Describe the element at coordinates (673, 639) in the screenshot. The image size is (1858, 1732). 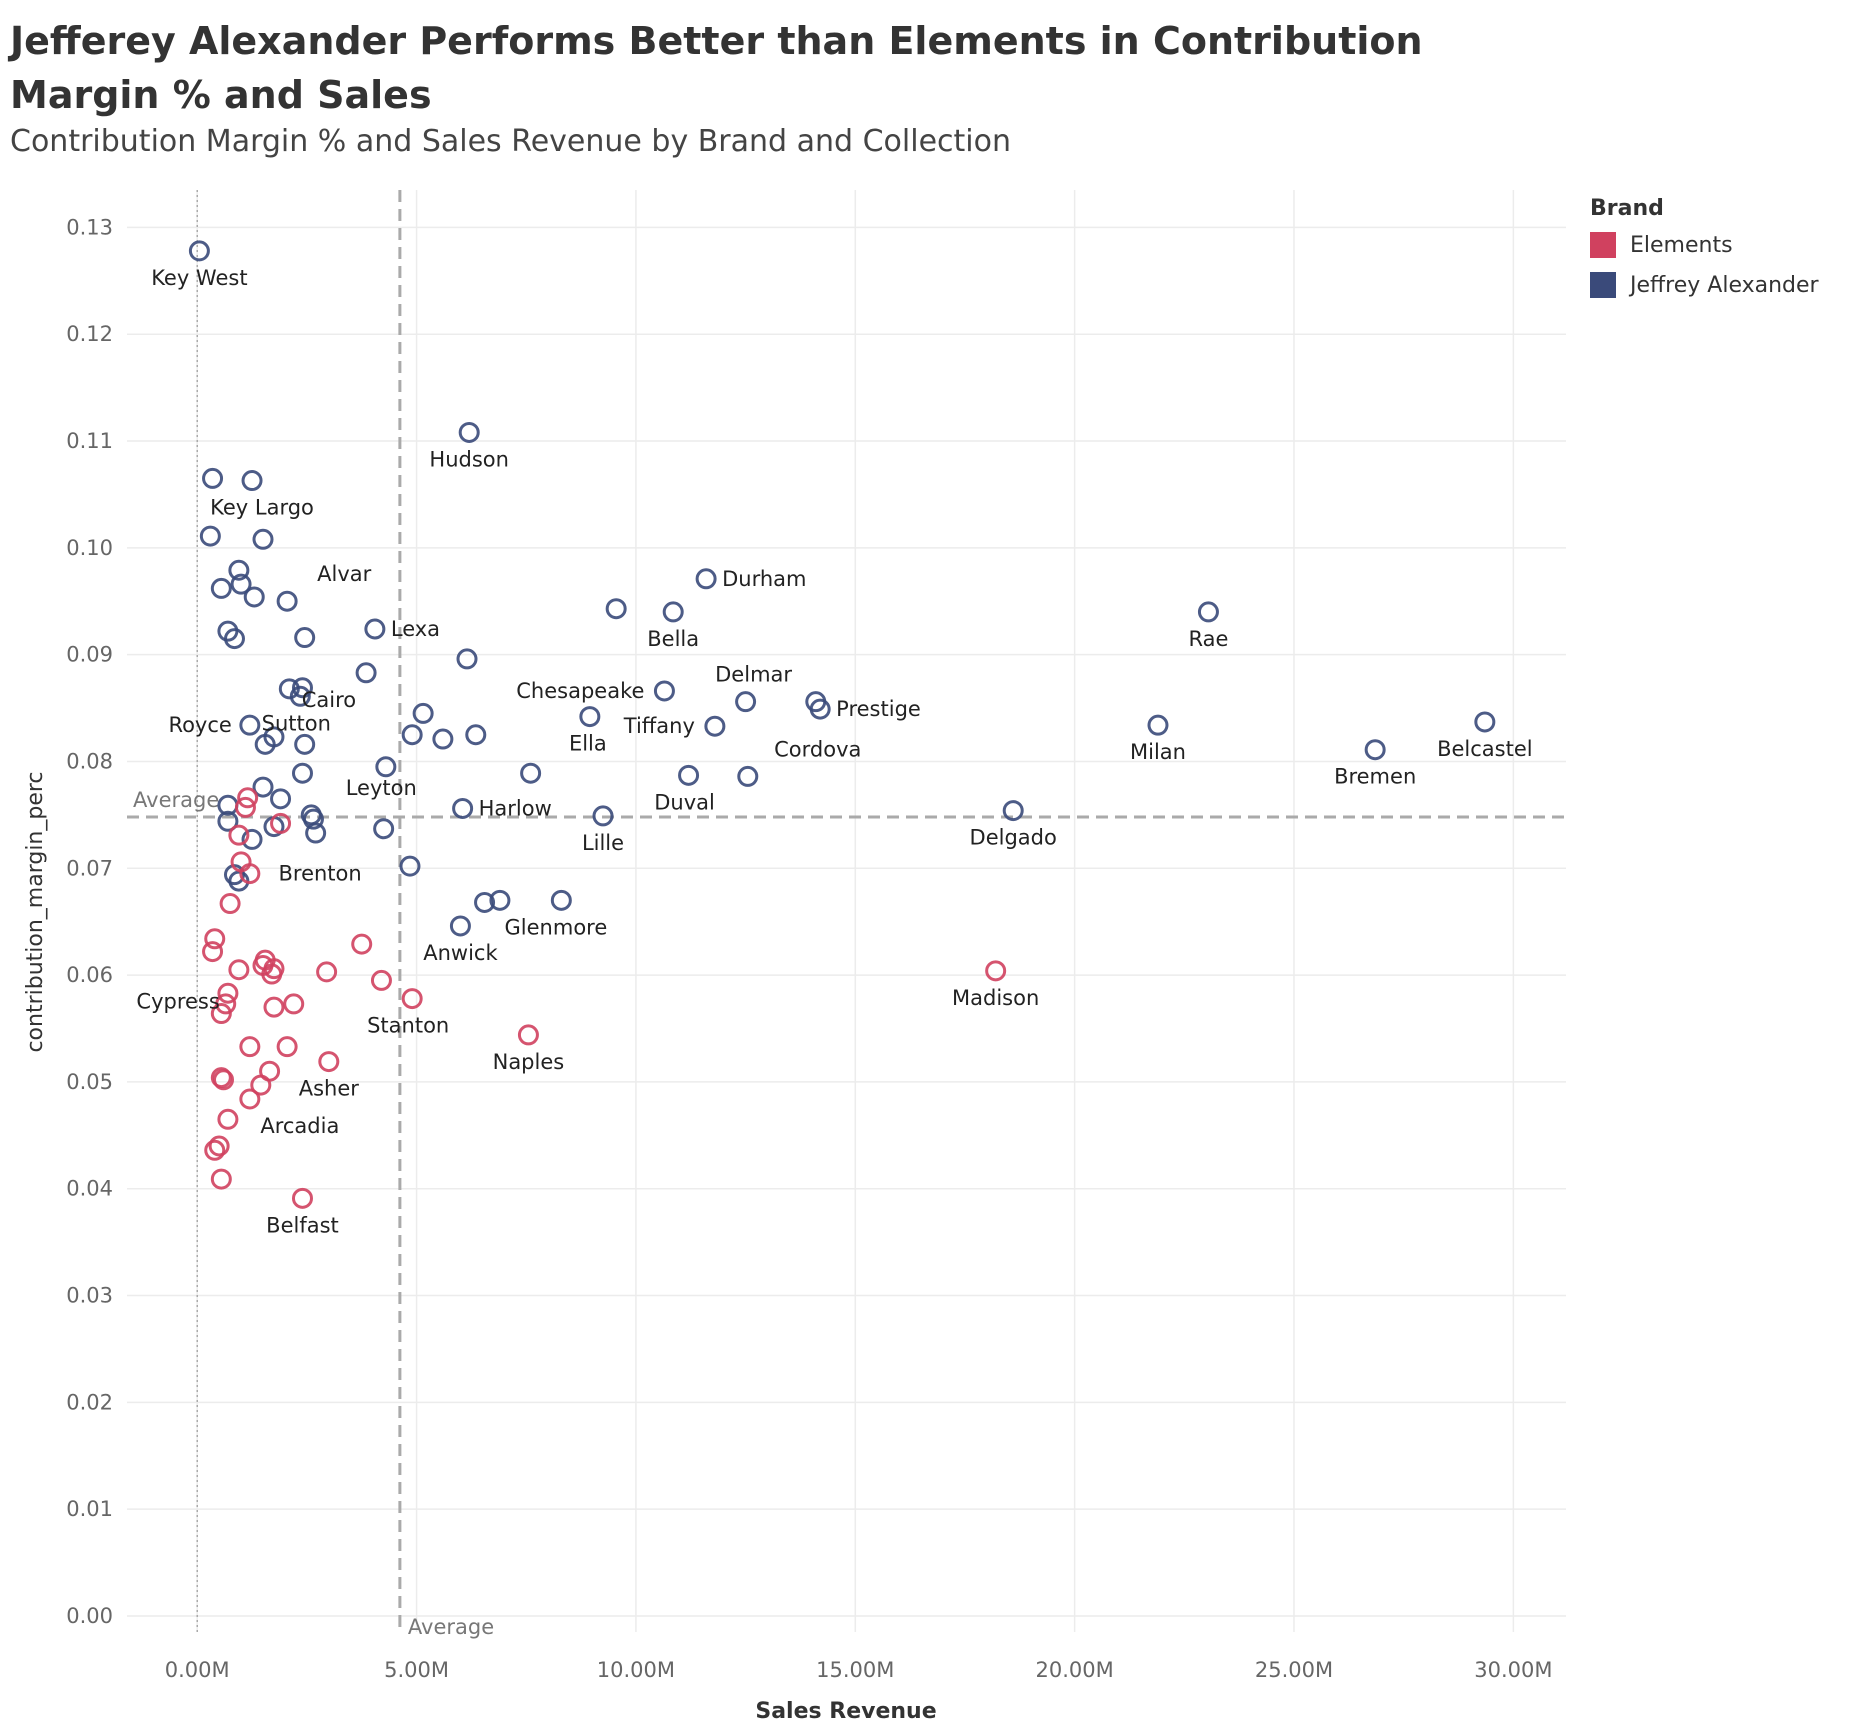
I see `point-label: Bella` at that location.